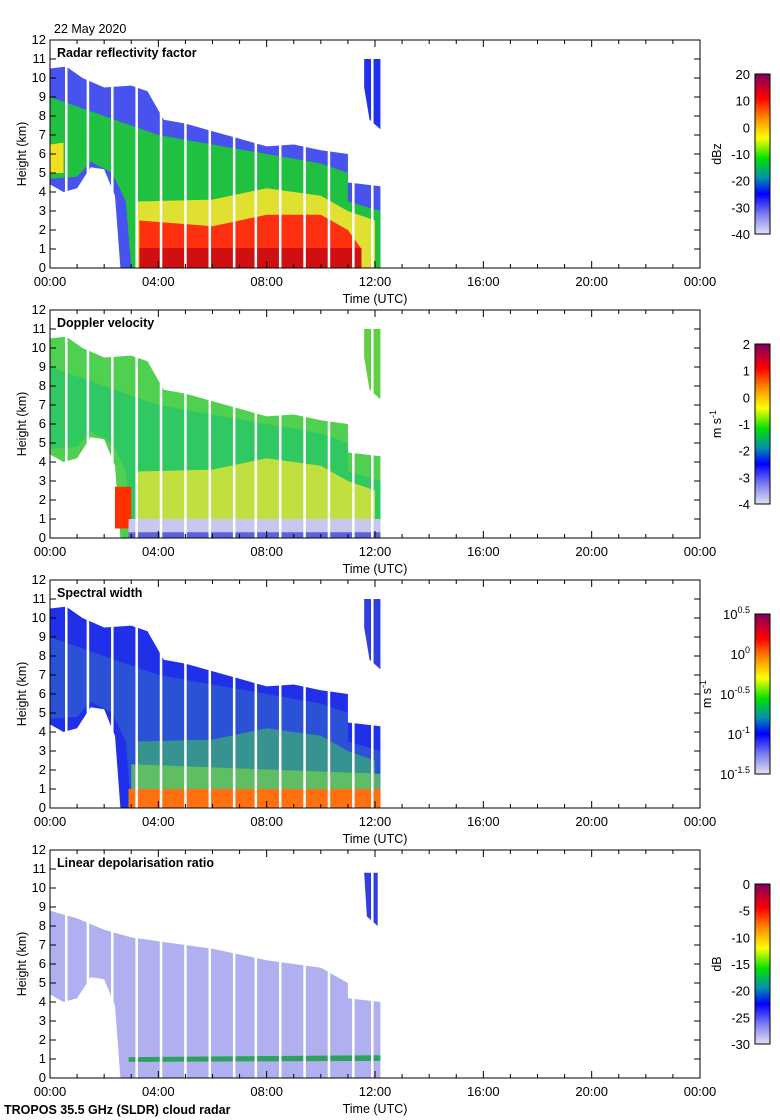  I want to click on instrument-label: TROPOS 35.5 GHz (SLDR) cloud radar, so click(117, 1110).